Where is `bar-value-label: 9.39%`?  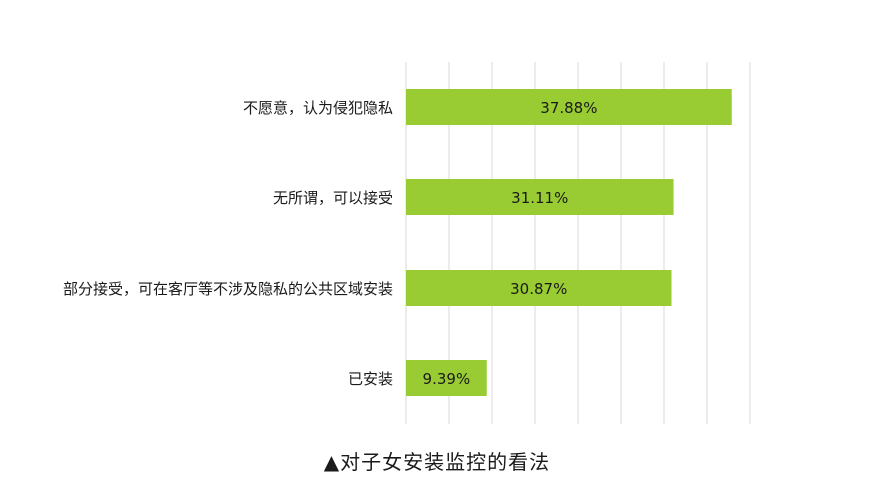
bar-value-label: 9.39% is located at coordinates (447, 379).